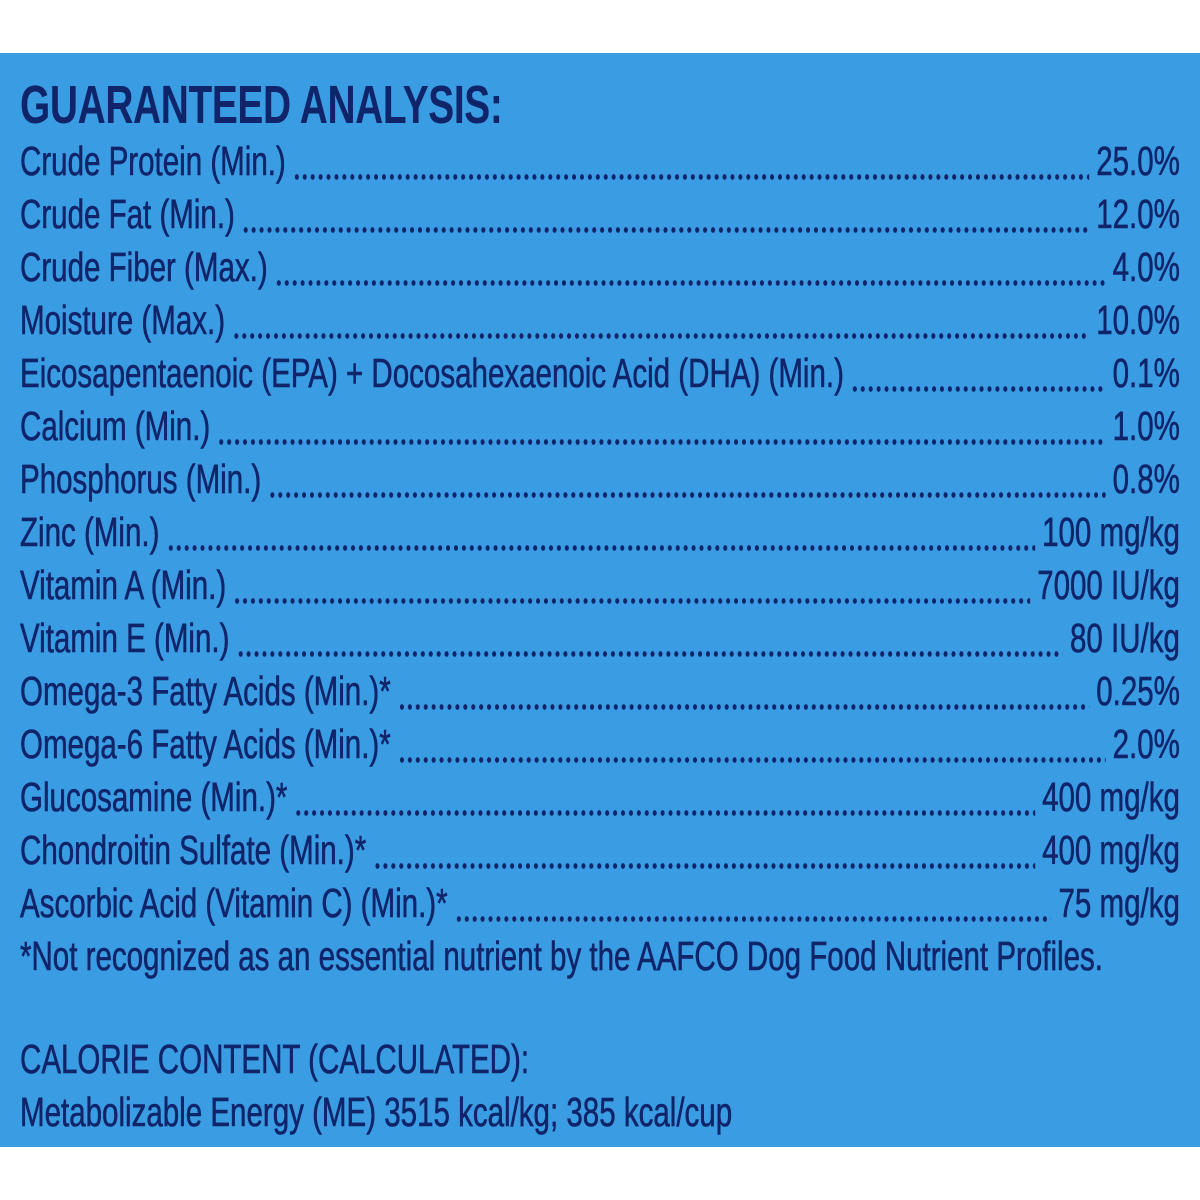 This screenshot has height=1200, width=1200. Describe the element at coordinates (144, 267) in the screenshot. I see `nutrient-label: Crude Fiber (Max.)` at that location.